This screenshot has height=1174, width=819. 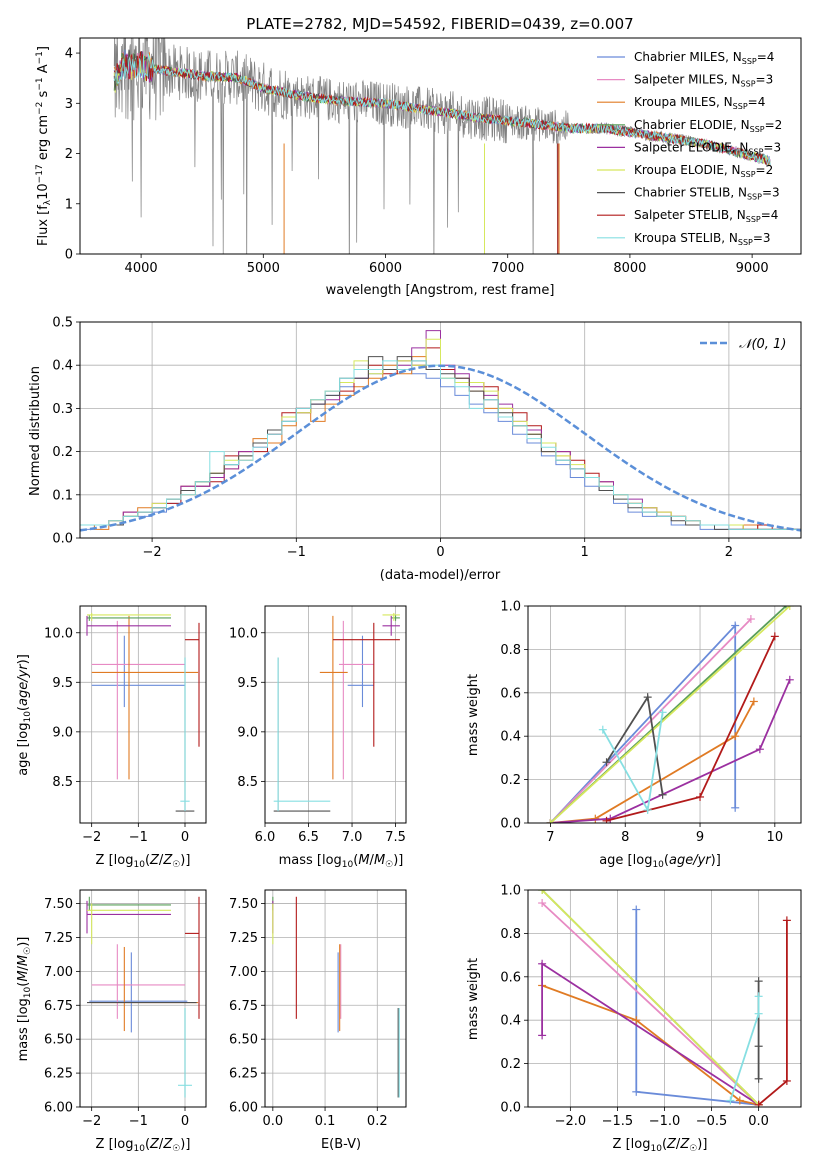 I want to click on y-tick-label: 6.25, so click(x=58, y=1074).